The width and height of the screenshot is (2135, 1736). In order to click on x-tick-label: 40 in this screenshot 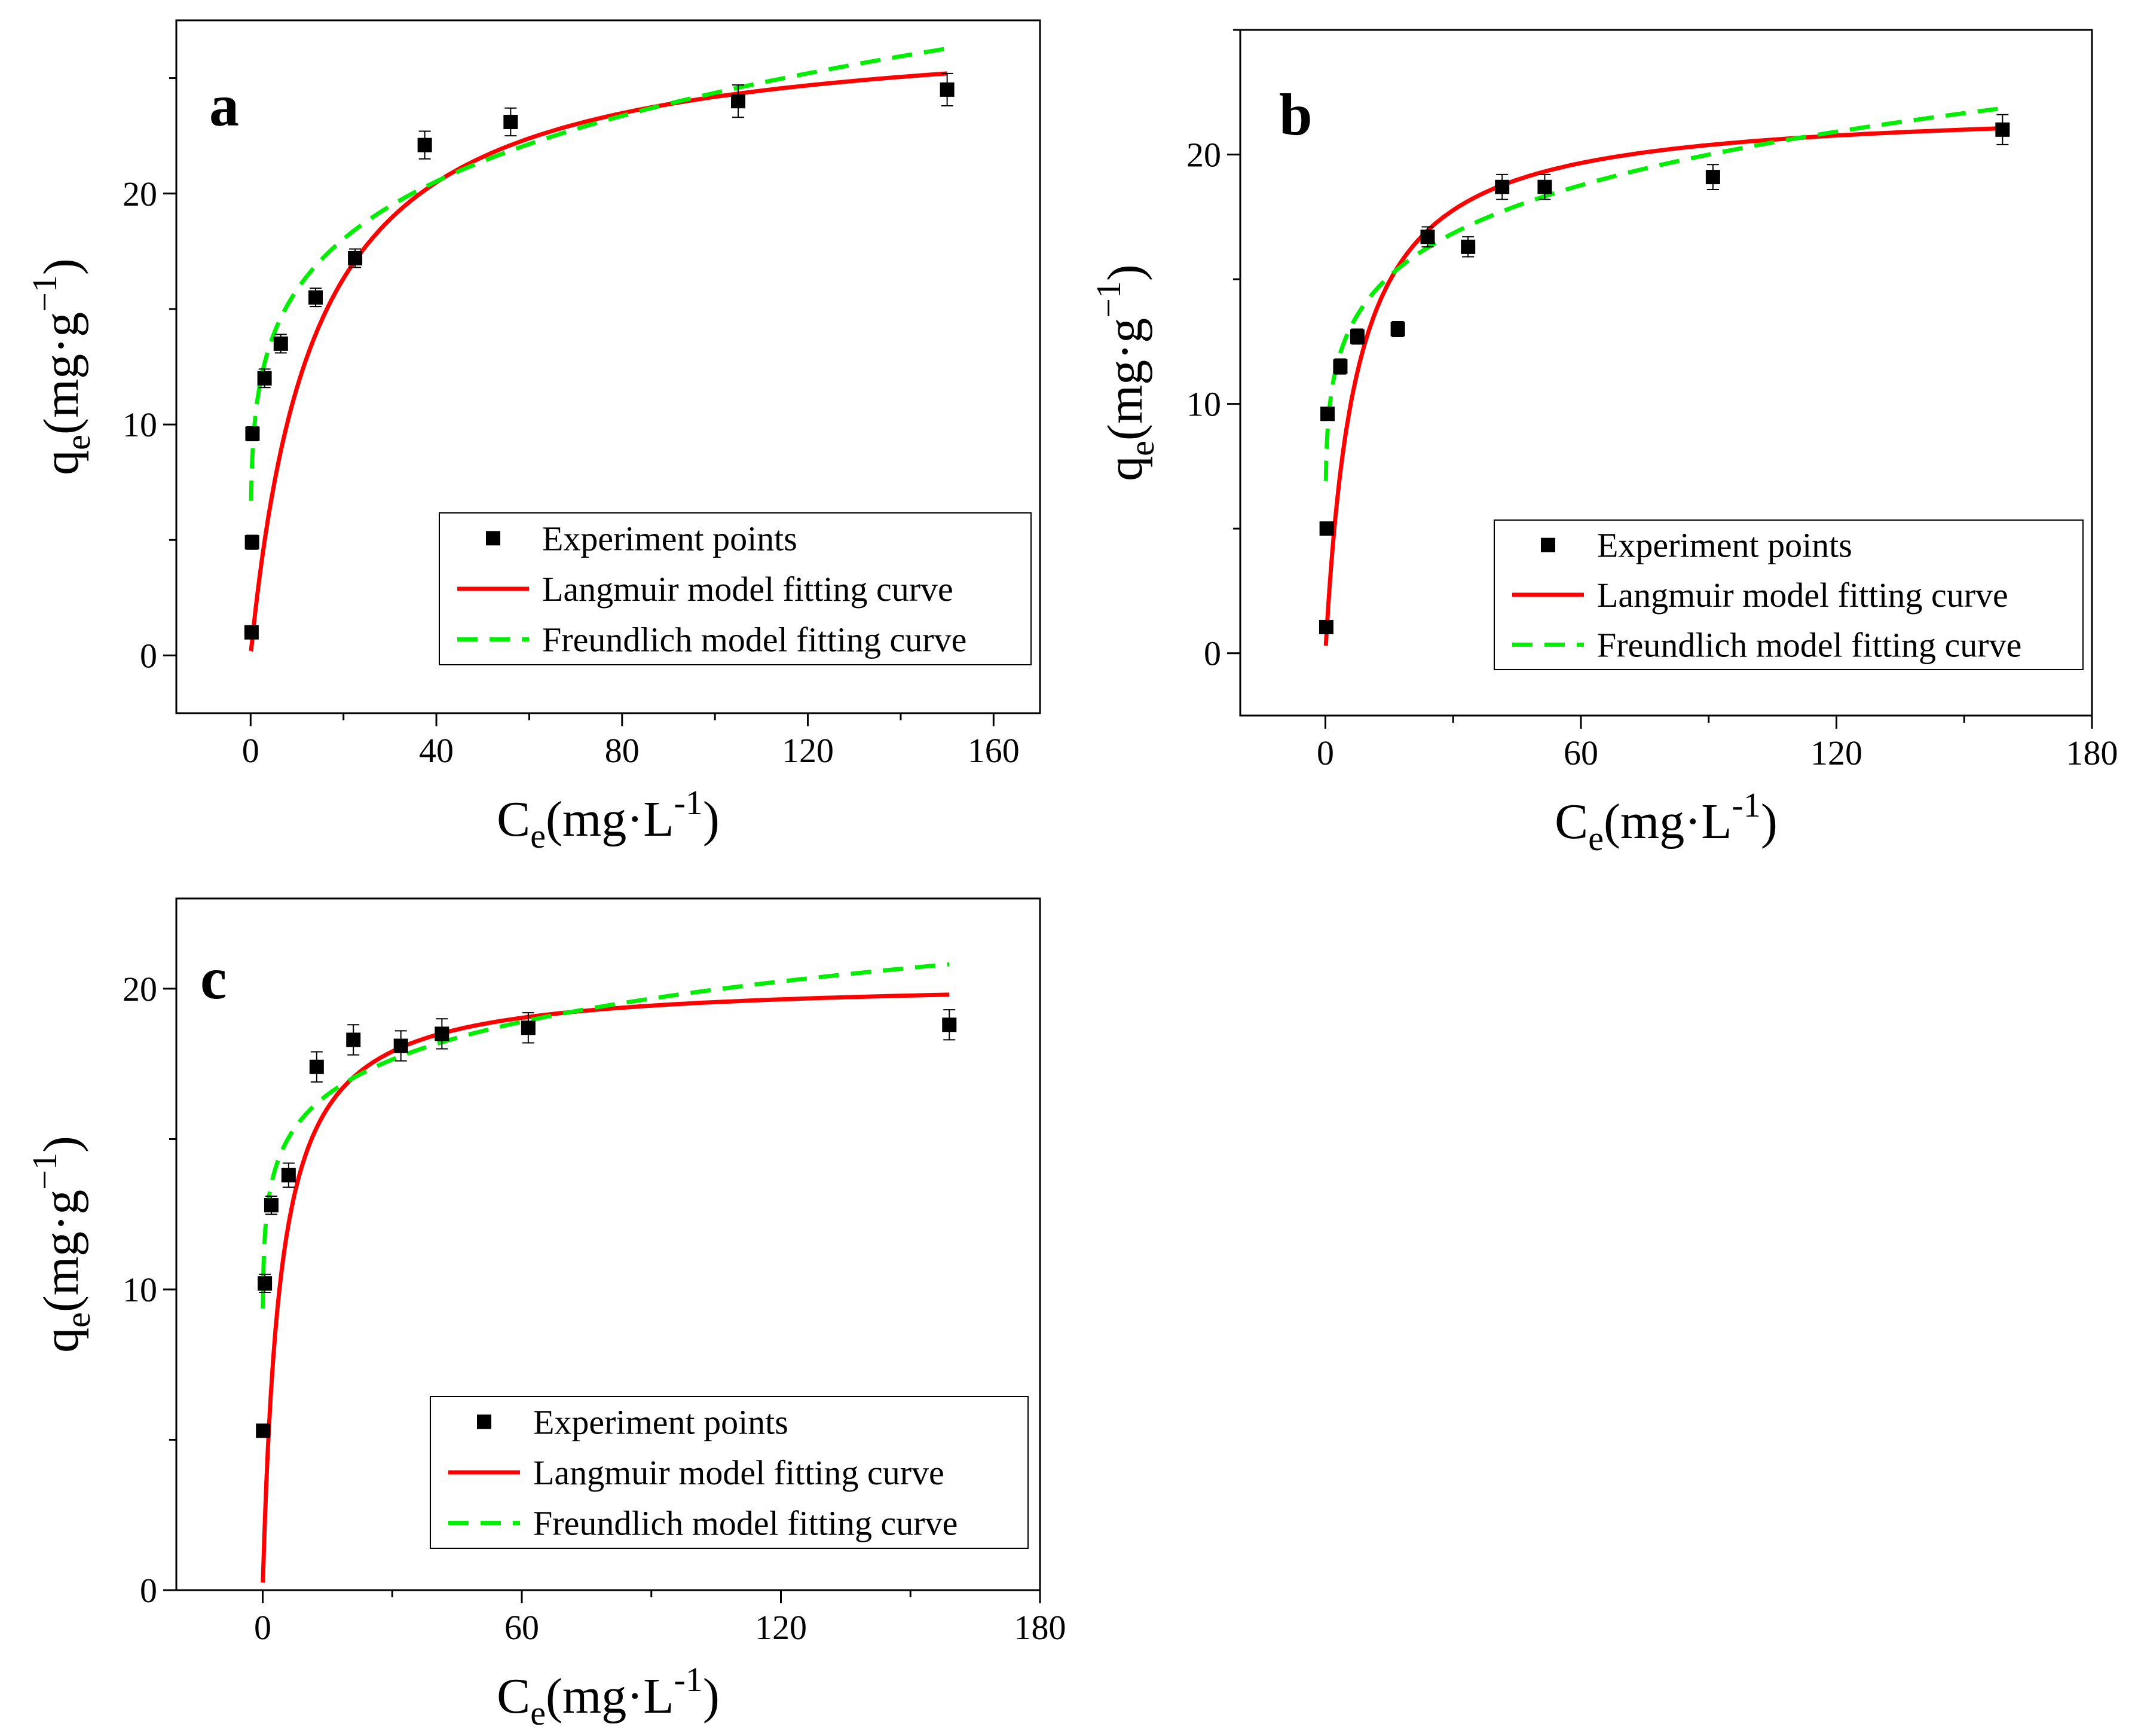, I will do `click(436, 750)`.